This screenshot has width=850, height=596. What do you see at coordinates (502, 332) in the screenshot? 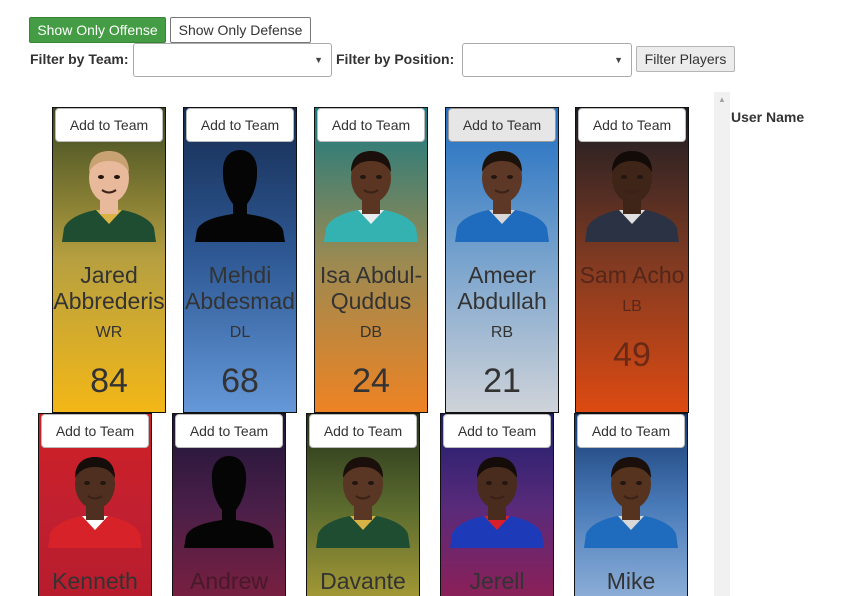
I see `player-position: RB` at bounding box center [502, 332].